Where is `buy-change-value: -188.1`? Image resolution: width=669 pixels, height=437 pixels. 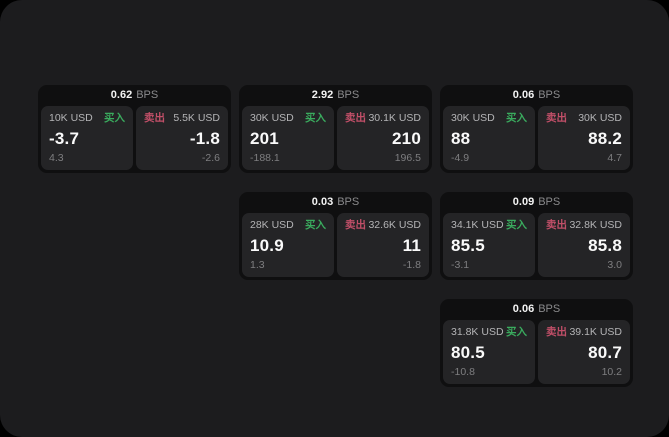 buy-change-value: -188.1 is located at coordinates (265, 158).